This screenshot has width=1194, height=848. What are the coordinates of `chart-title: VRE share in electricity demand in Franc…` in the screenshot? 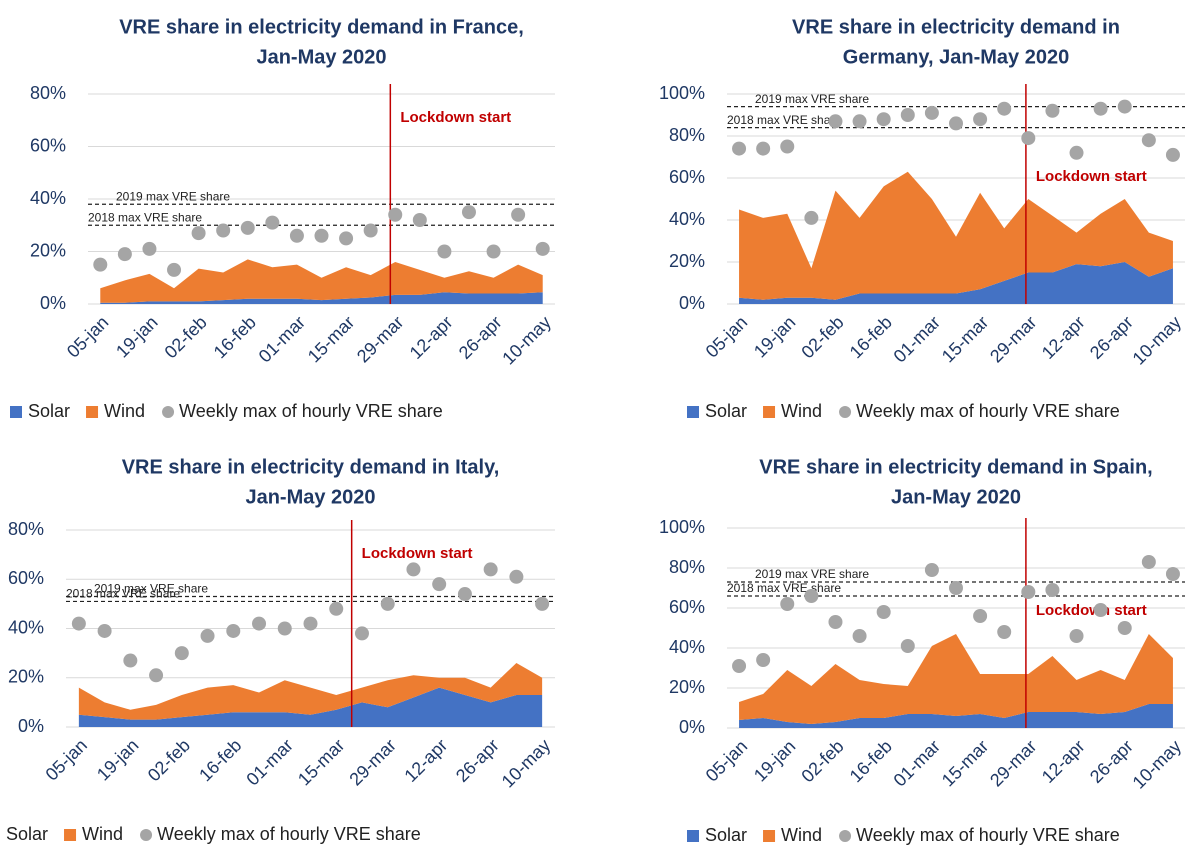 It's located at (321, 27).